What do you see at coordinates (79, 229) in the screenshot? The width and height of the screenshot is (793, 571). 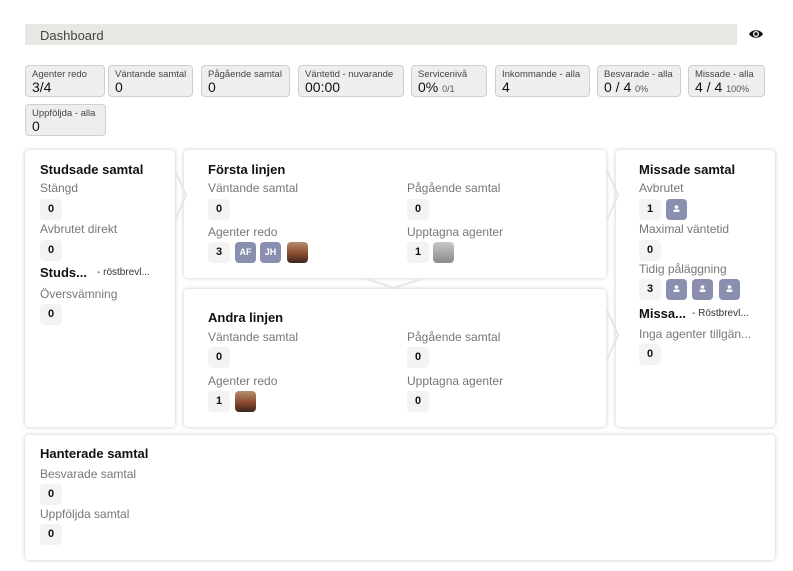 I see `abandoned-label: Avbrutet direkt` at bounding box center [79, 229].